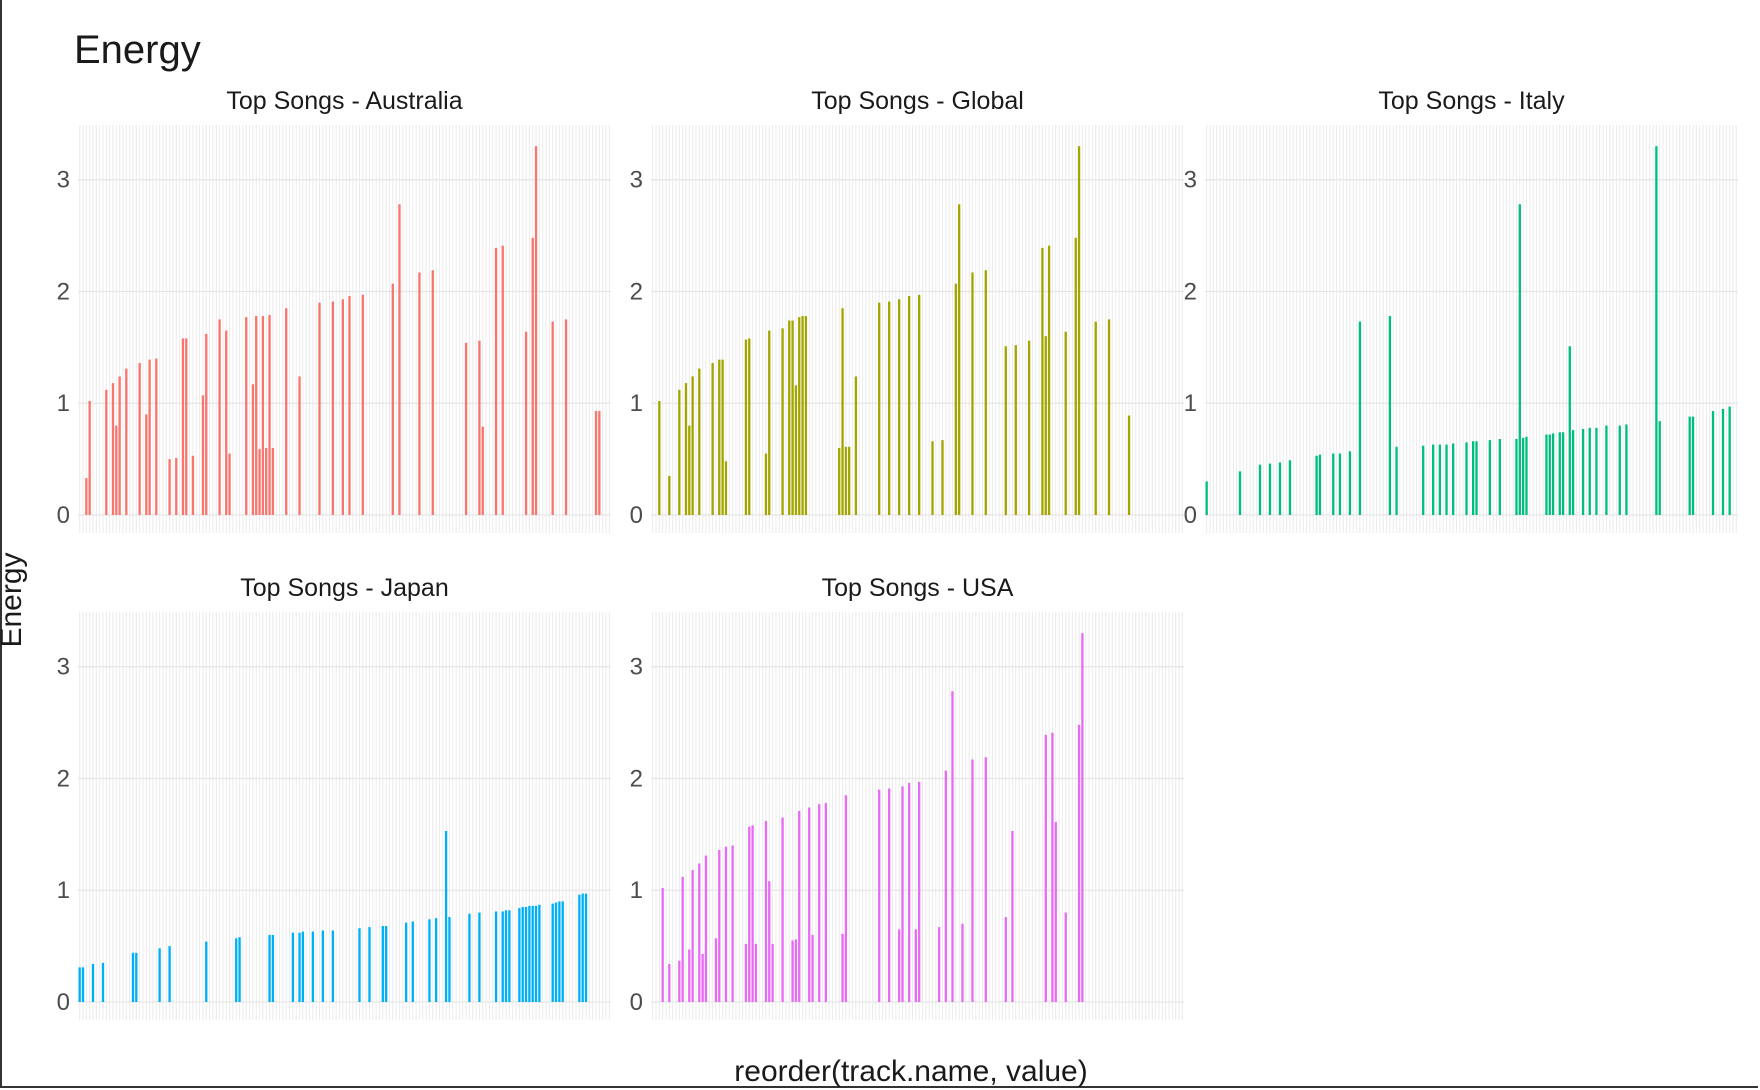 Image resolution: width=1760 pixels, height=1090 pixels. What do you see at coordinates (334, 797) in the screenshot?
I see `facet-panel: 0 1 2 3 Top Songs - Japan` at bounding box center [334, 797].